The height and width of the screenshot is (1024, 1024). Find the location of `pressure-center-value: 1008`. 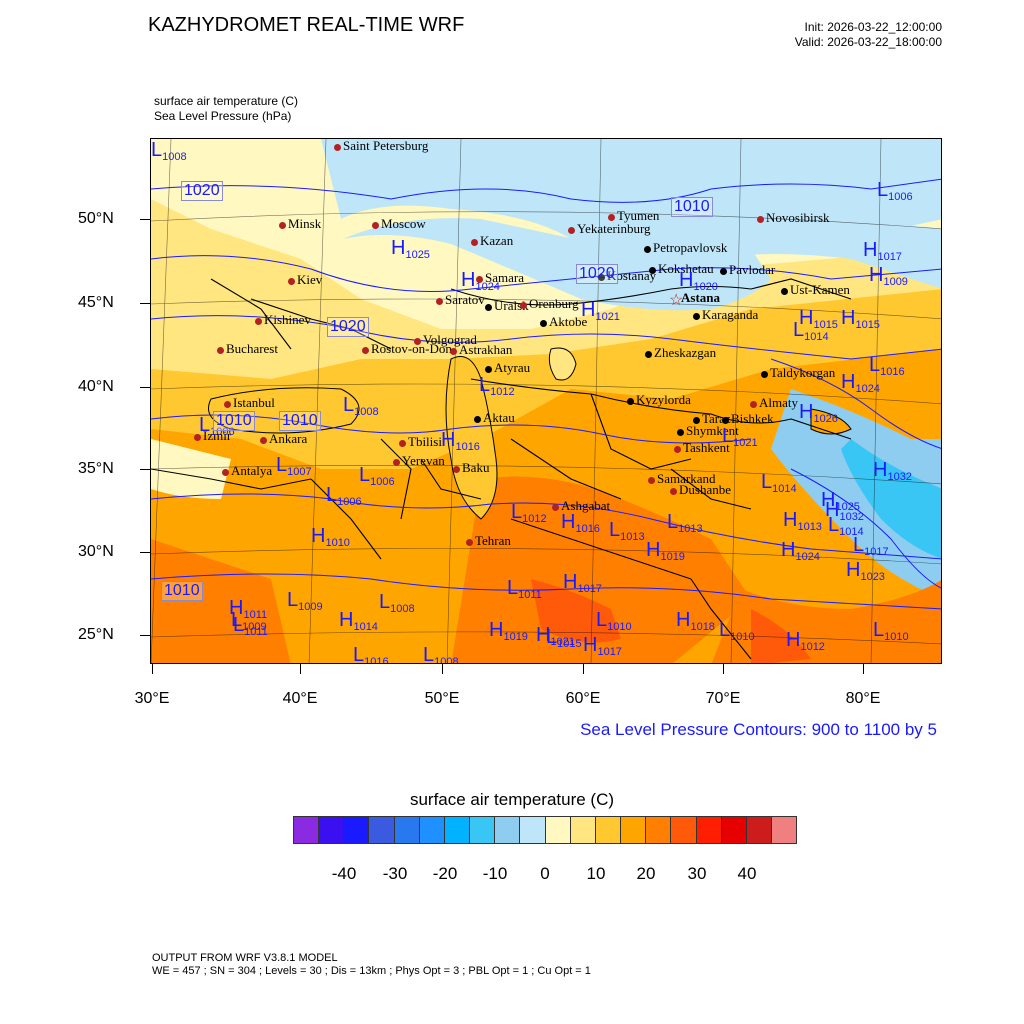

pressure-center-value: 1008 is located at coordinates (402, 609).